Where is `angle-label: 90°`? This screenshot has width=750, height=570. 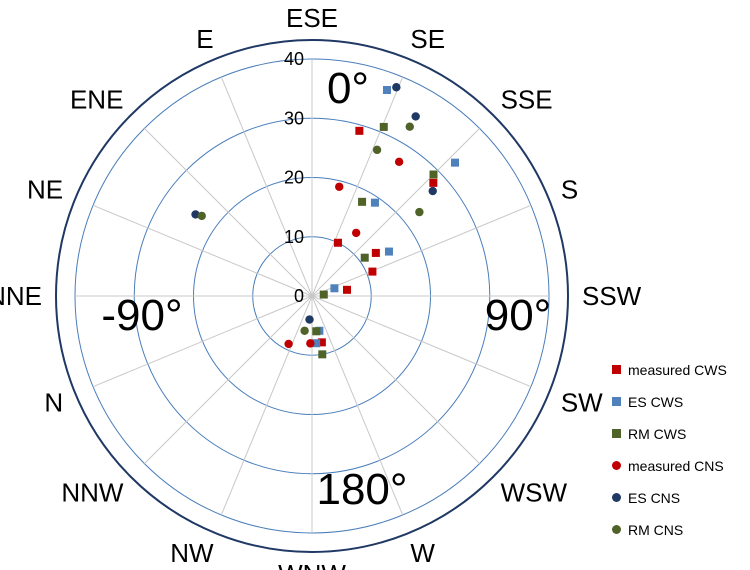
angle-label: 90° is located at coordinates (518, 315).